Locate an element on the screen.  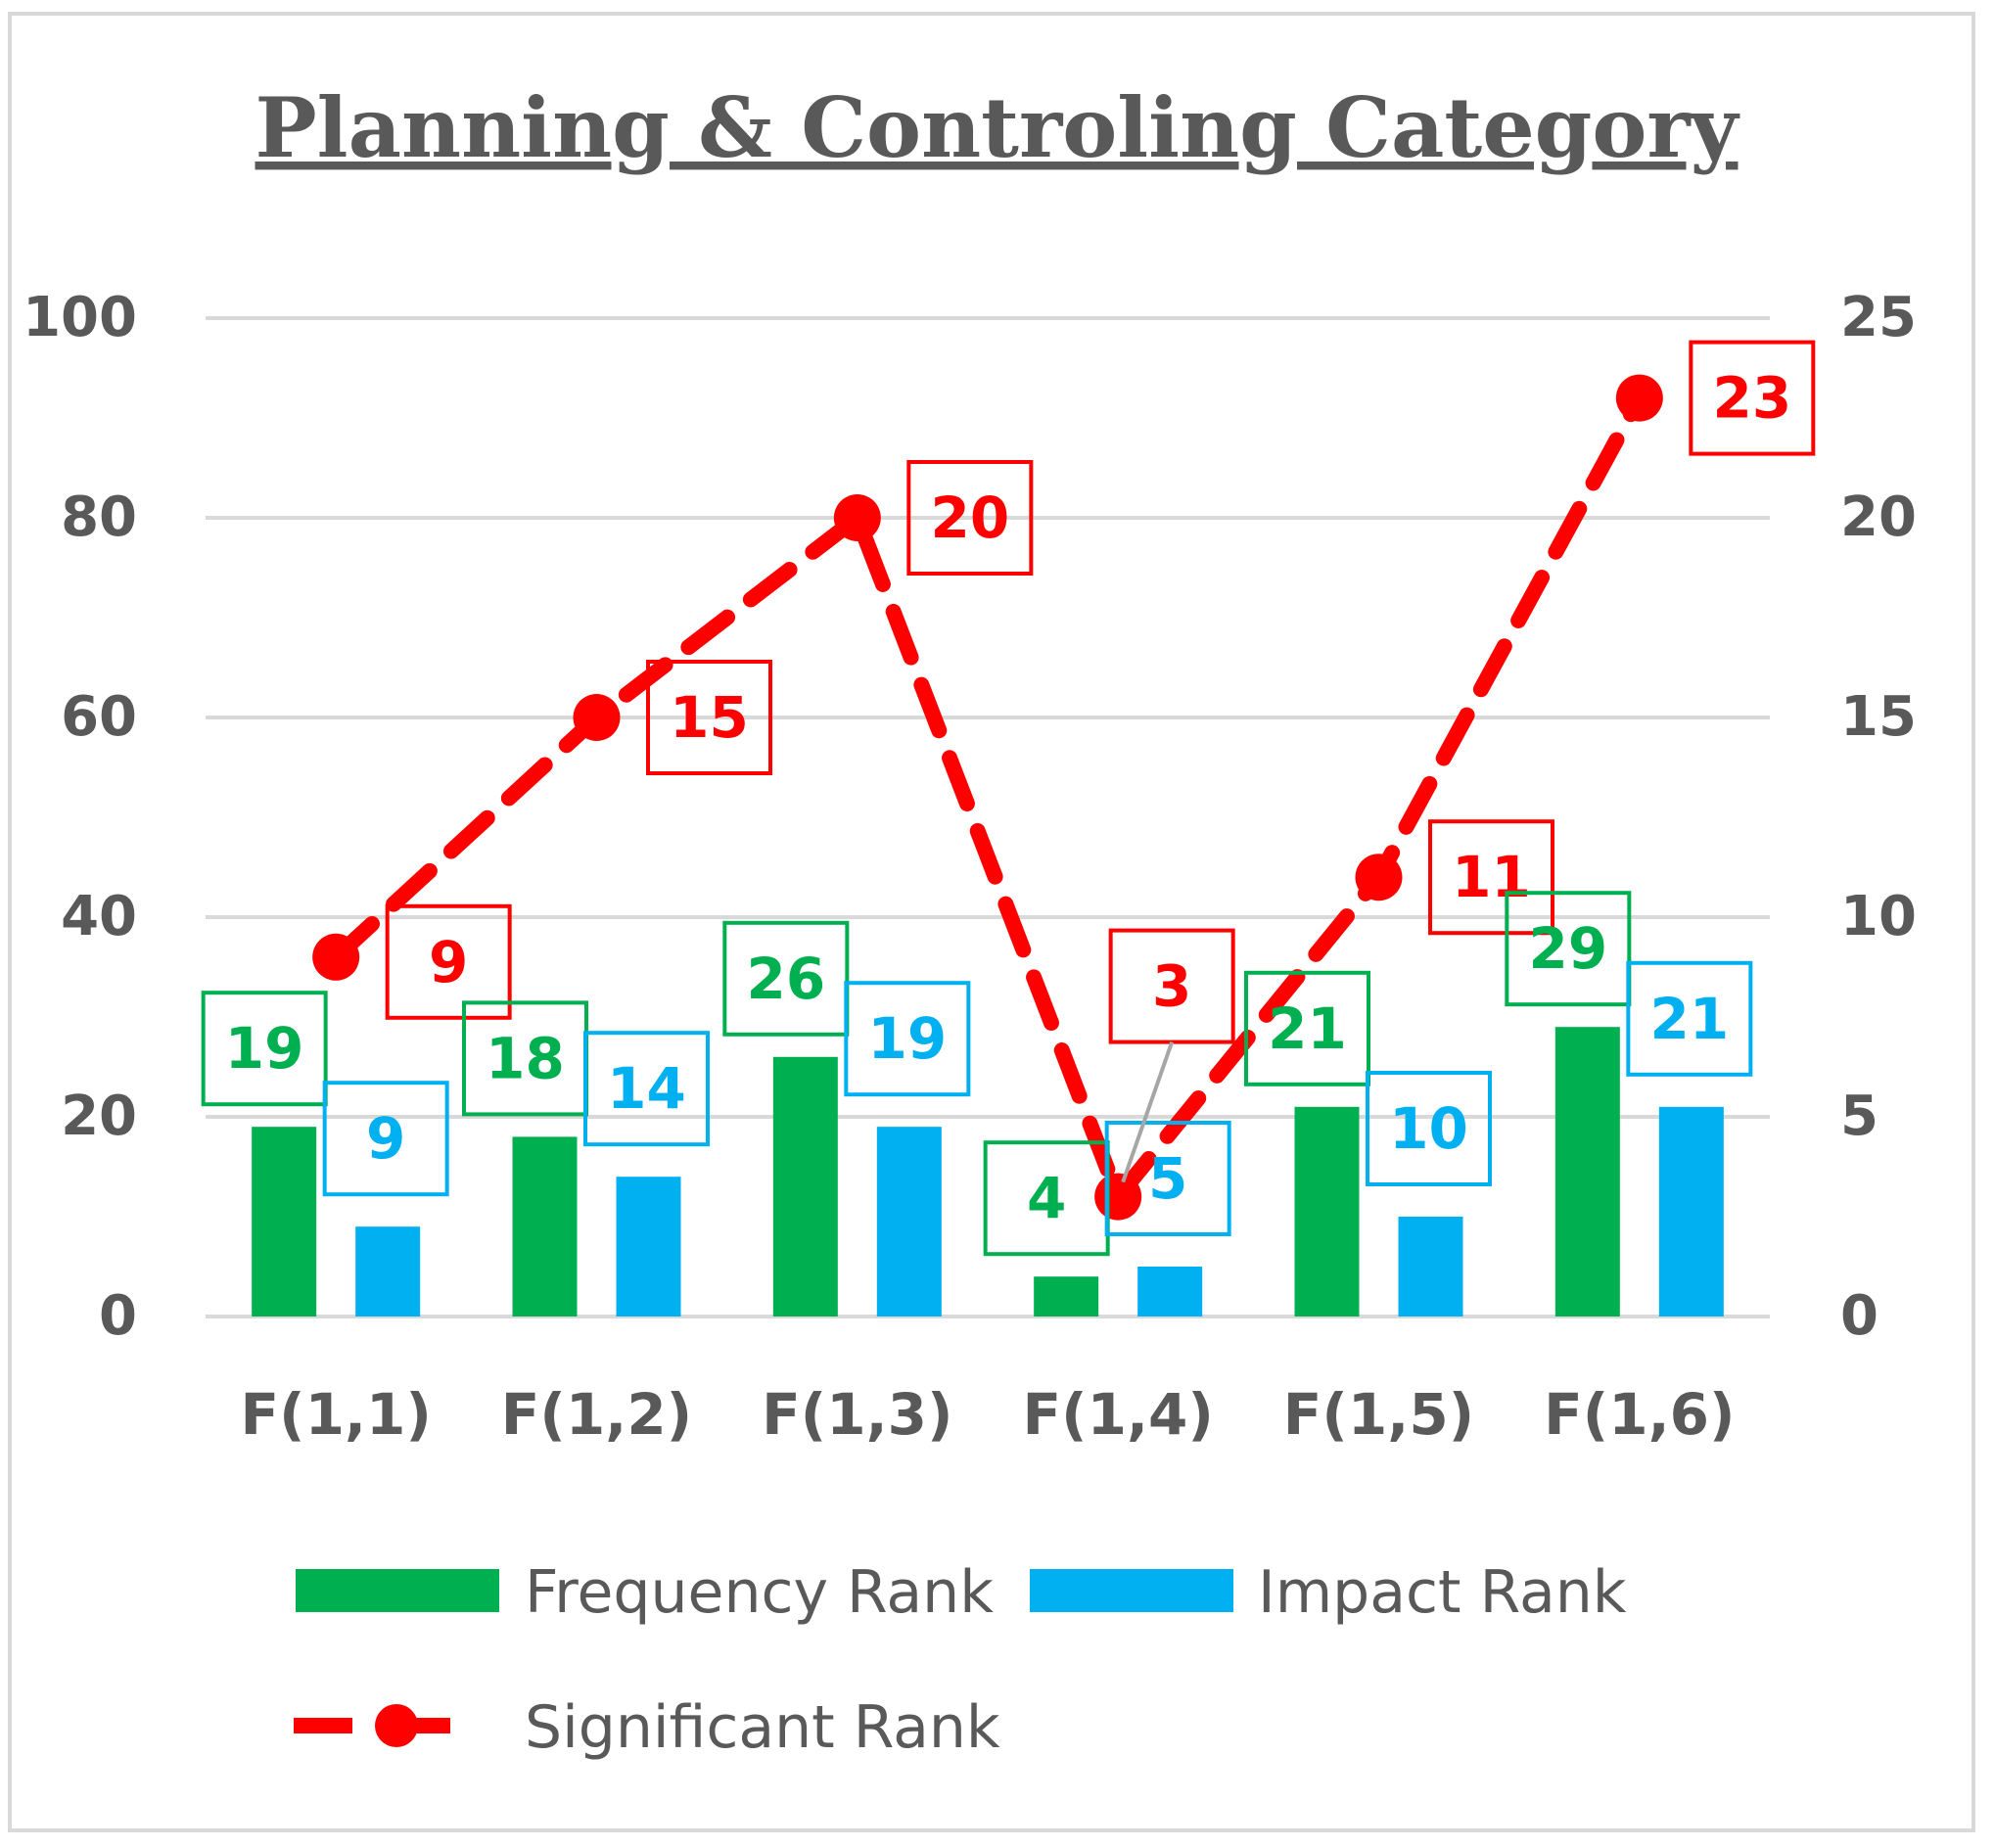
impact-label-2-box is located at coordinates (646, 1089).